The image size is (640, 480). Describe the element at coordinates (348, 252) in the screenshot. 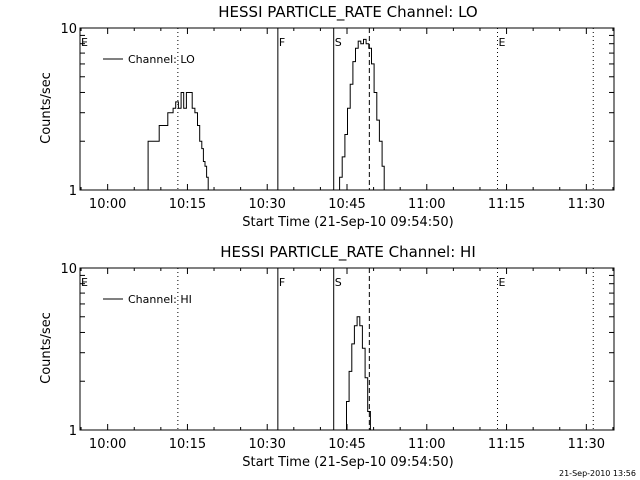

I see `panel-title: HESSI PARTICLE_RATE Channel: HI` at that location.